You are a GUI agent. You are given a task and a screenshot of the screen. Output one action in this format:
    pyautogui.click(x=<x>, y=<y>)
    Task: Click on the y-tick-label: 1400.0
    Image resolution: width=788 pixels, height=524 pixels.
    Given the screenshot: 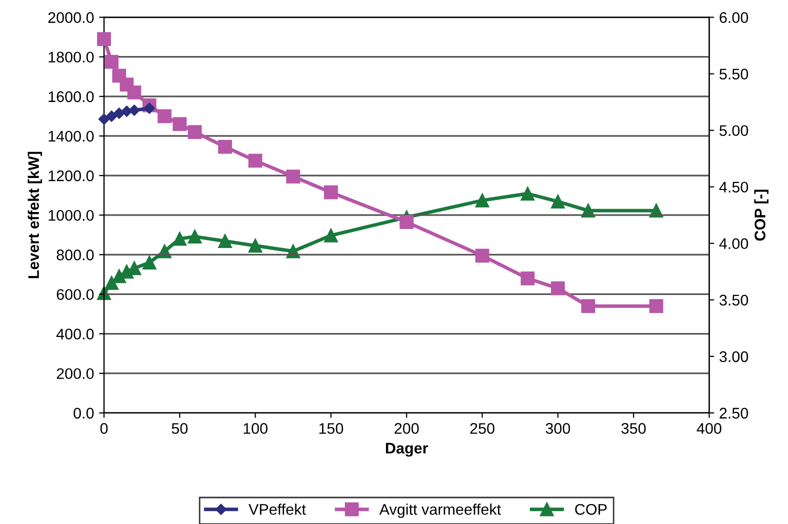 What is the action you would take?
    pyautogui.click(x=71, y=136)
    